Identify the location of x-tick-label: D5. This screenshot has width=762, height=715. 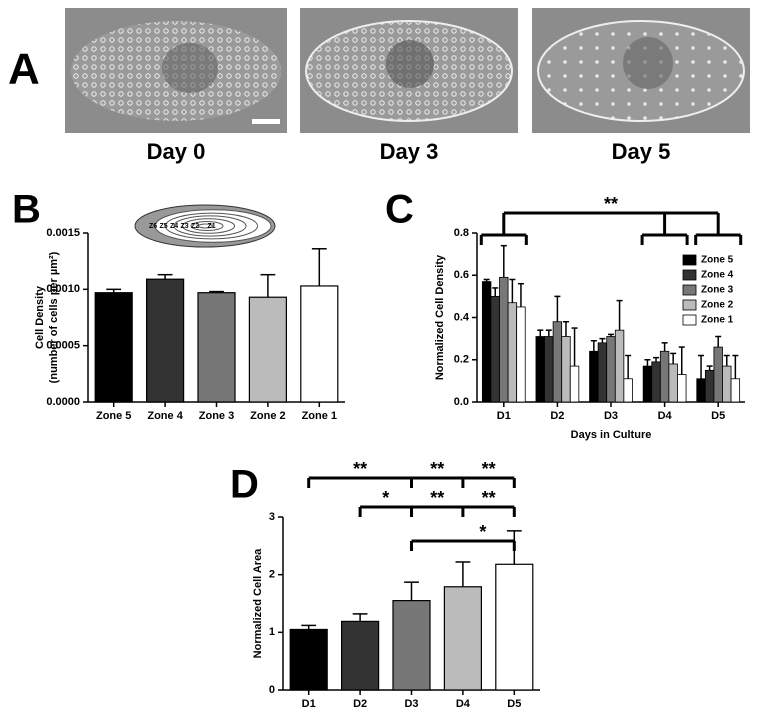
(514, 704).